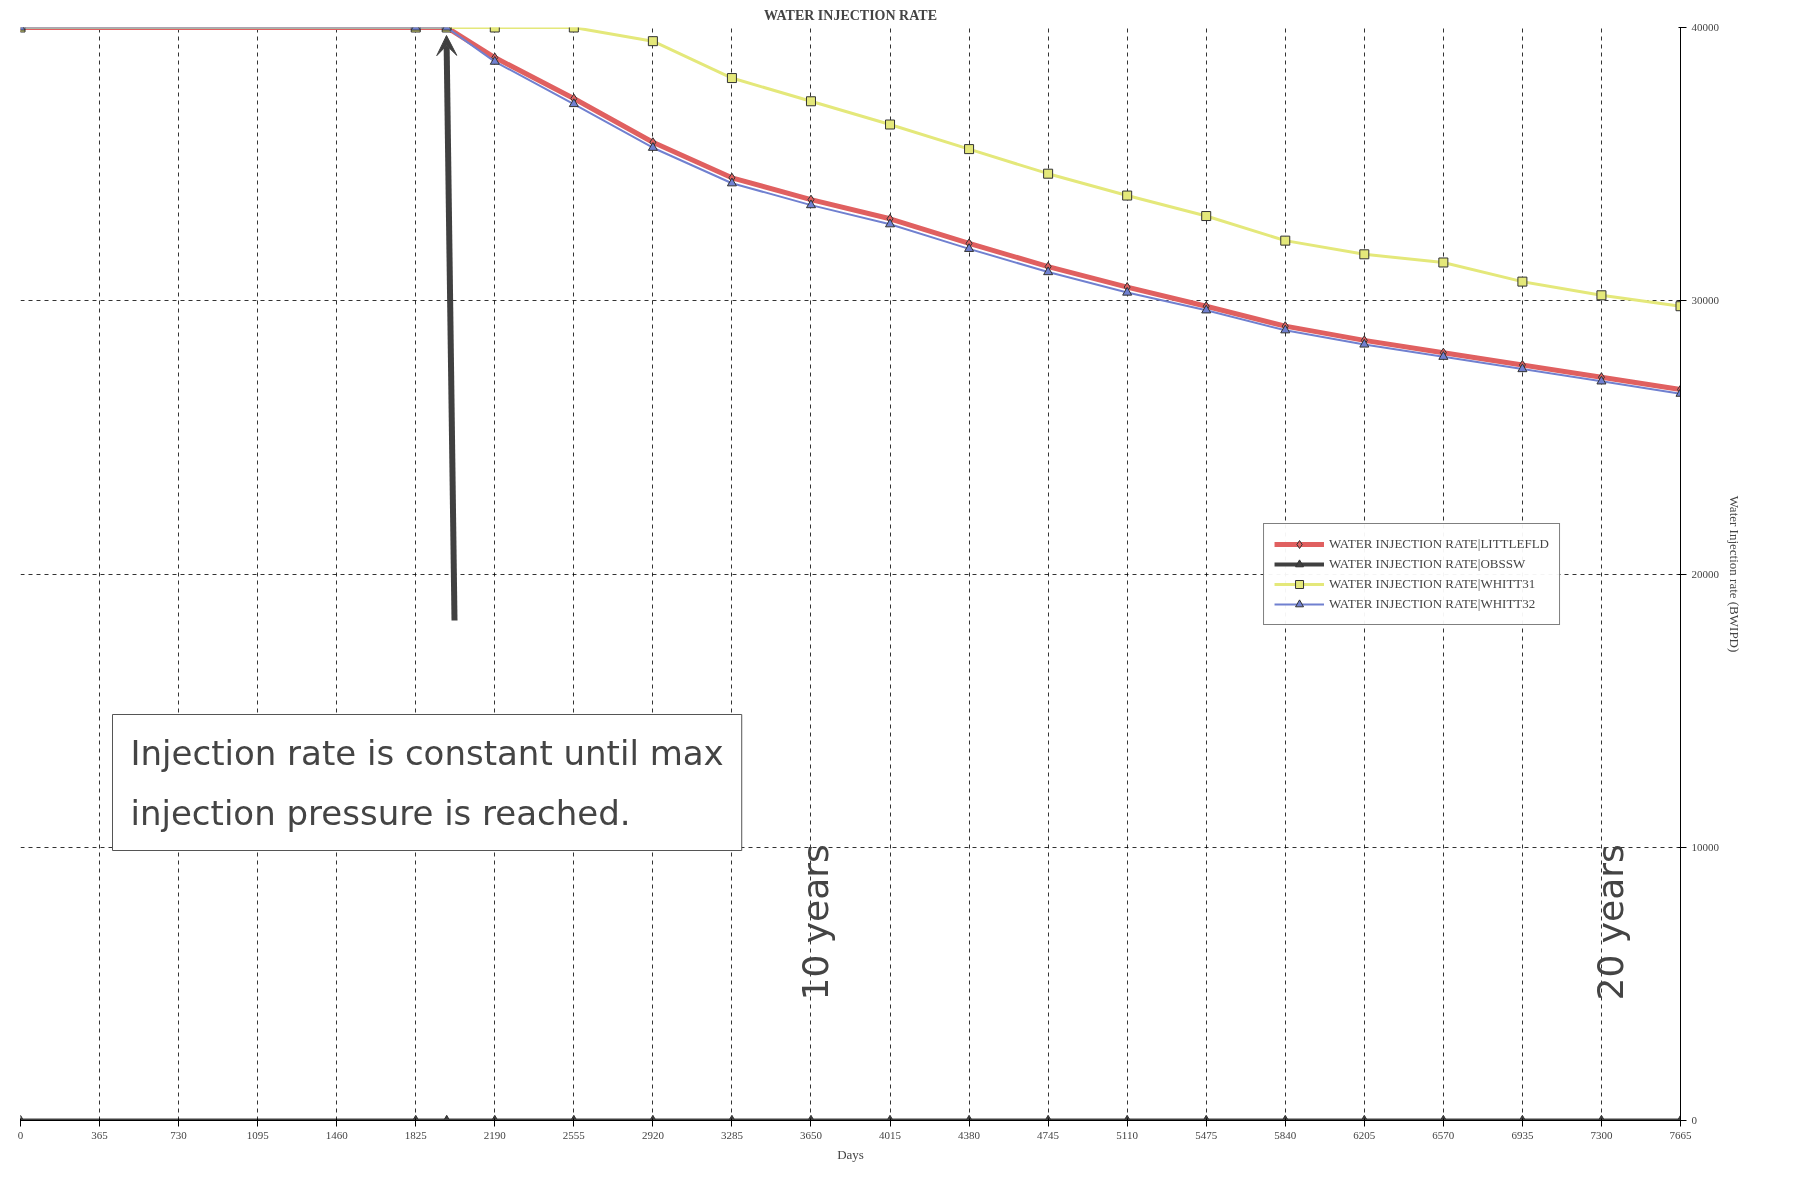  What do you see at coordinates (1705, 573) in the screenshot?
I see `y-tick-label: 20000` at bounding box center [1705, 573].